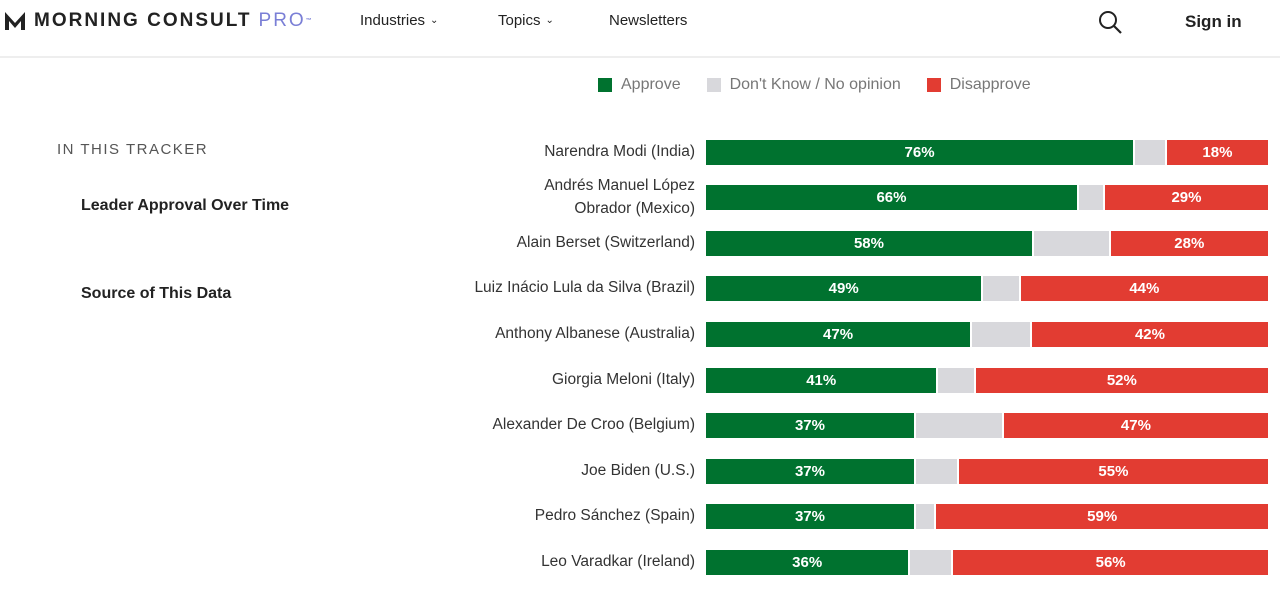 This screenshot has width=1280, height=590. I want to click on legend-approve: Approve, so click(639, 85).